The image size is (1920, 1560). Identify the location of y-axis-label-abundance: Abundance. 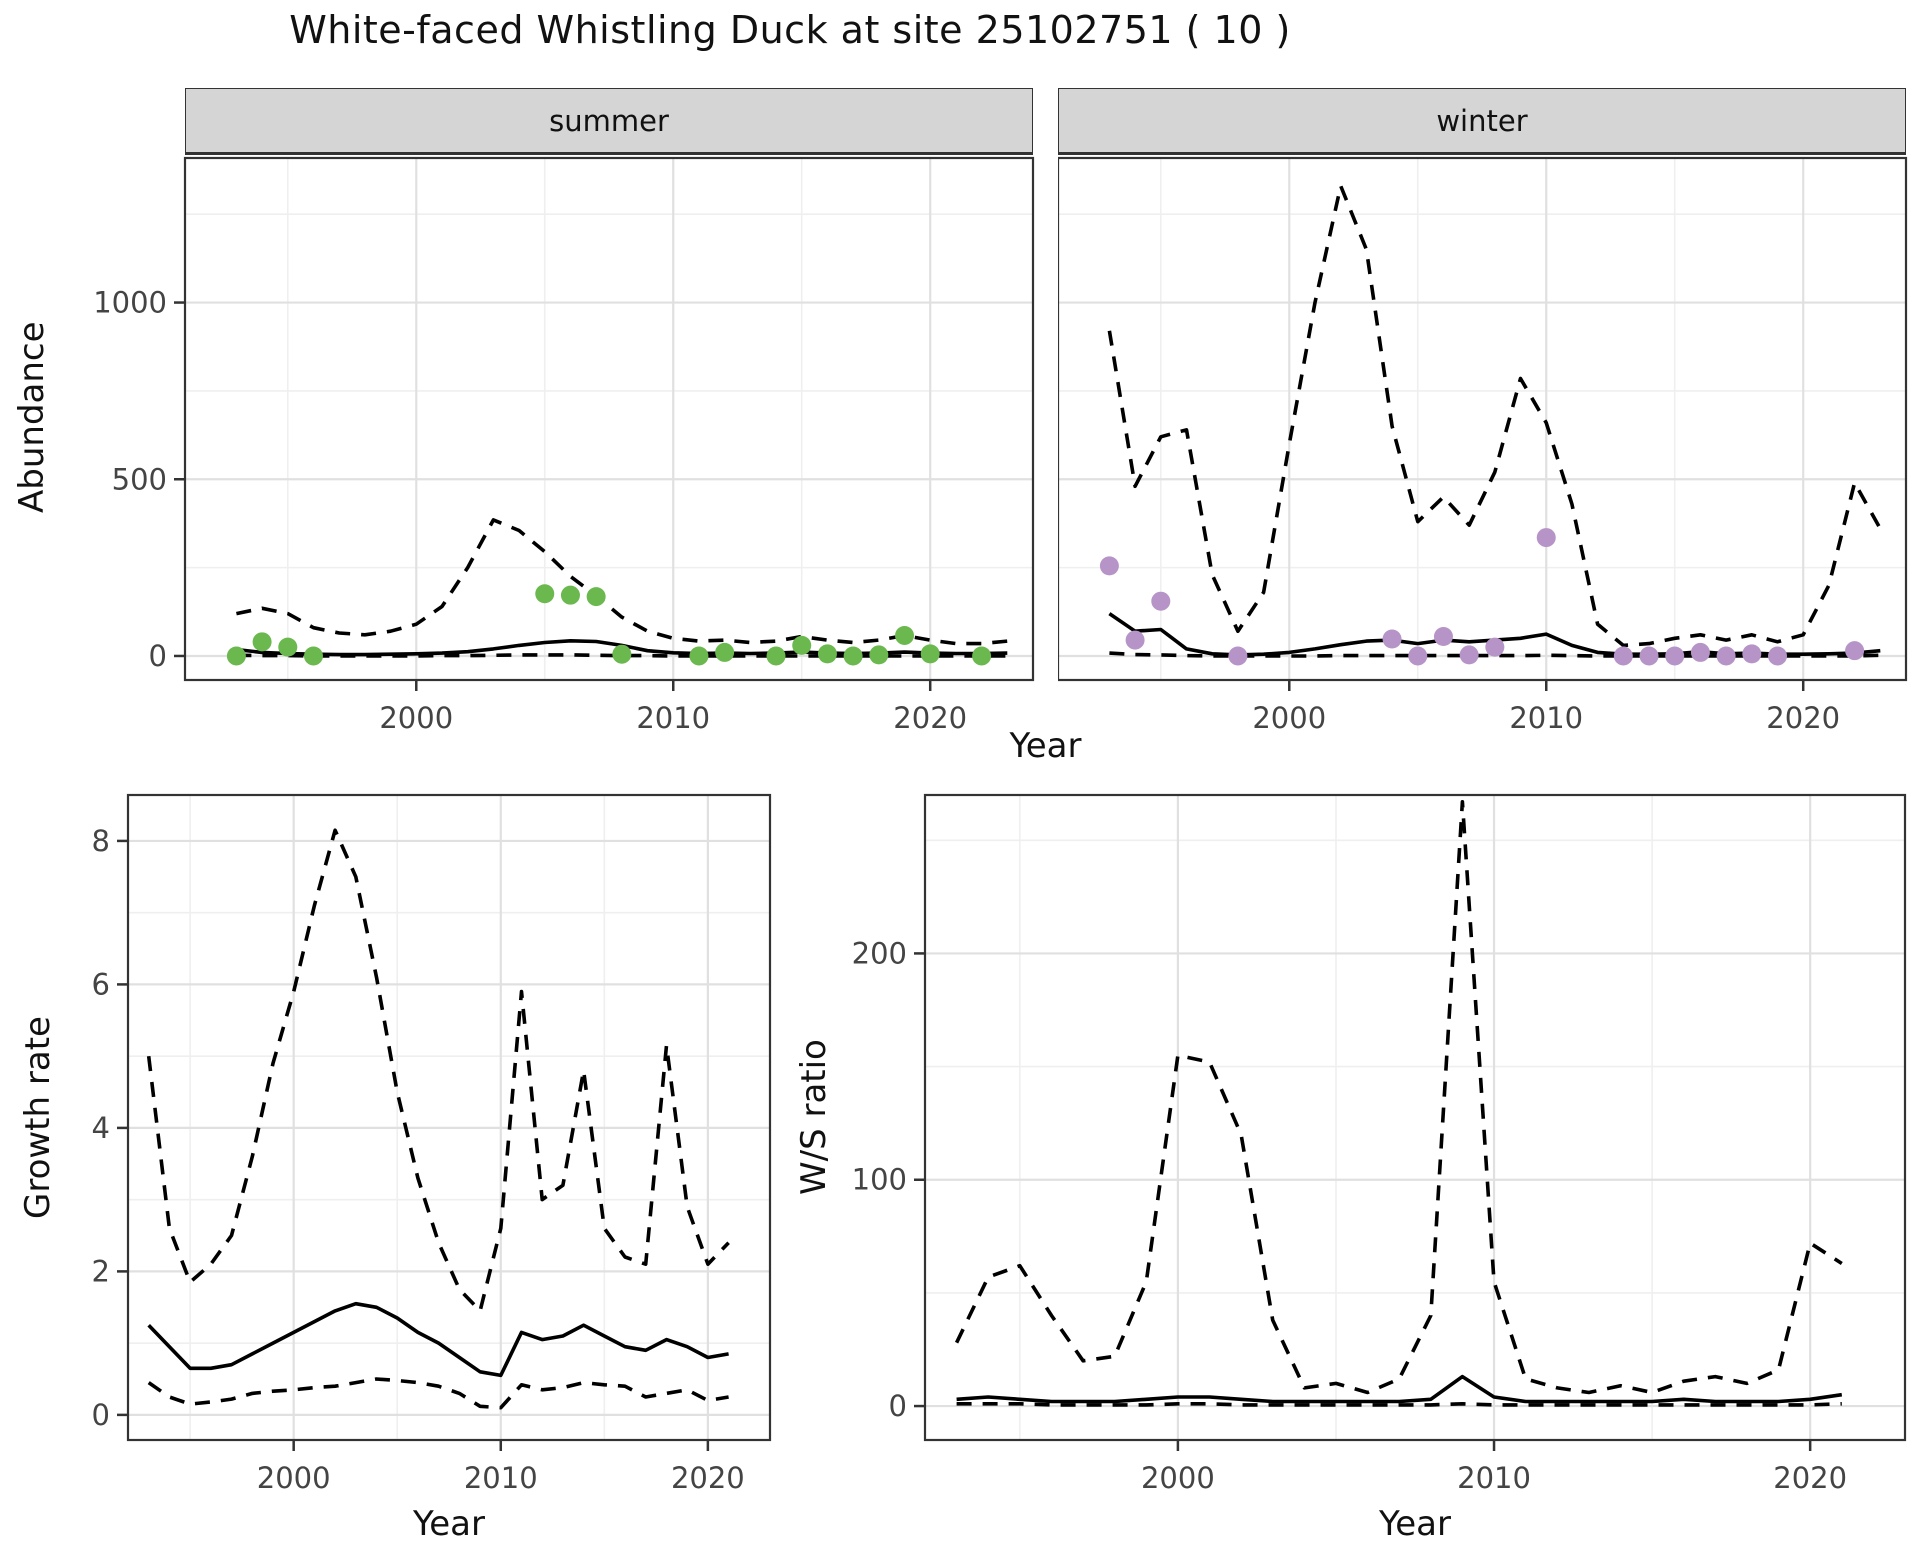
(32, 417).